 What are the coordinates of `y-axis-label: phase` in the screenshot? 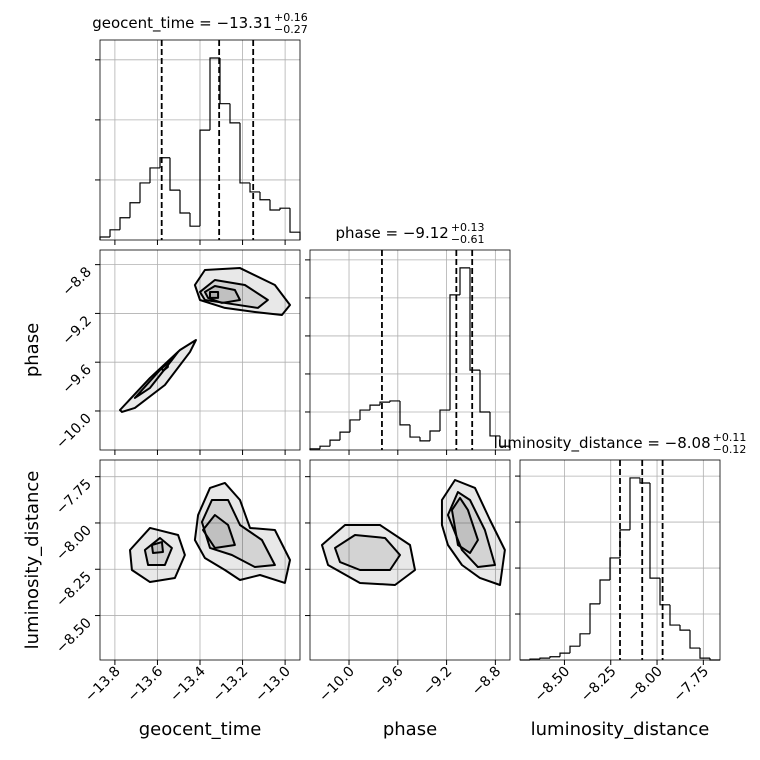 It's located at (32, 350).